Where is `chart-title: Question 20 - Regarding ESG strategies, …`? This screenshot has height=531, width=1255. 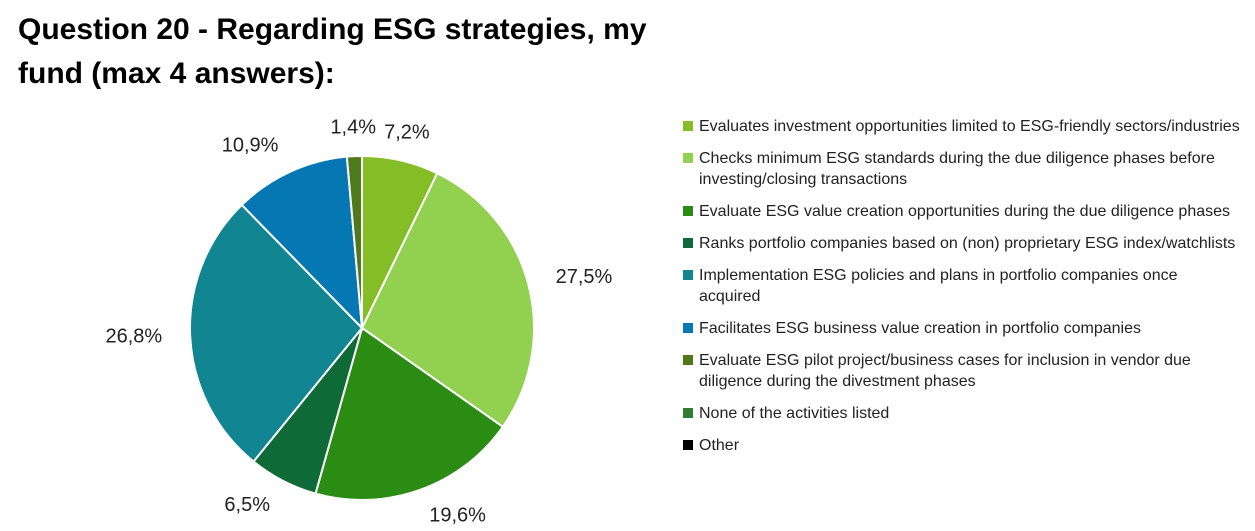
chart-title: Question 20 - Regarding ESG strategies, … is located at coordinates (332, 51).